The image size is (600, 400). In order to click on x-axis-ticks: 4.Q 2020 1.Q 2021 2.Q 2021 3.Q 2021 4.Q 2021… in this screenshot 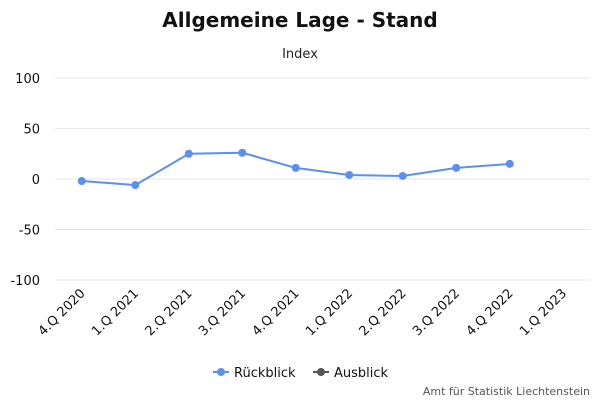, I will do `click(303, 312)`.